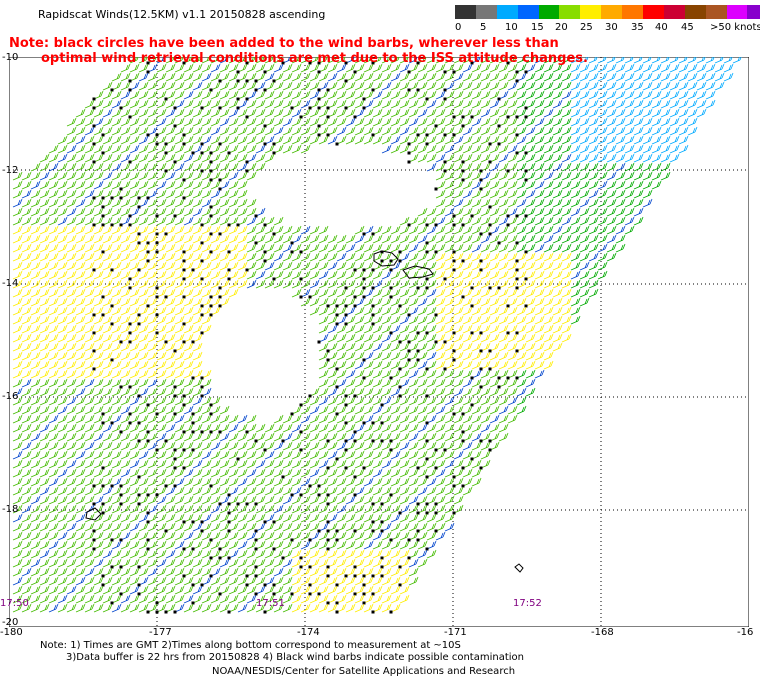 The image size is (760, 688). Describe the element at coordinates (10, 396) in the screenshot. I see `latitude-label: -16` at that location.